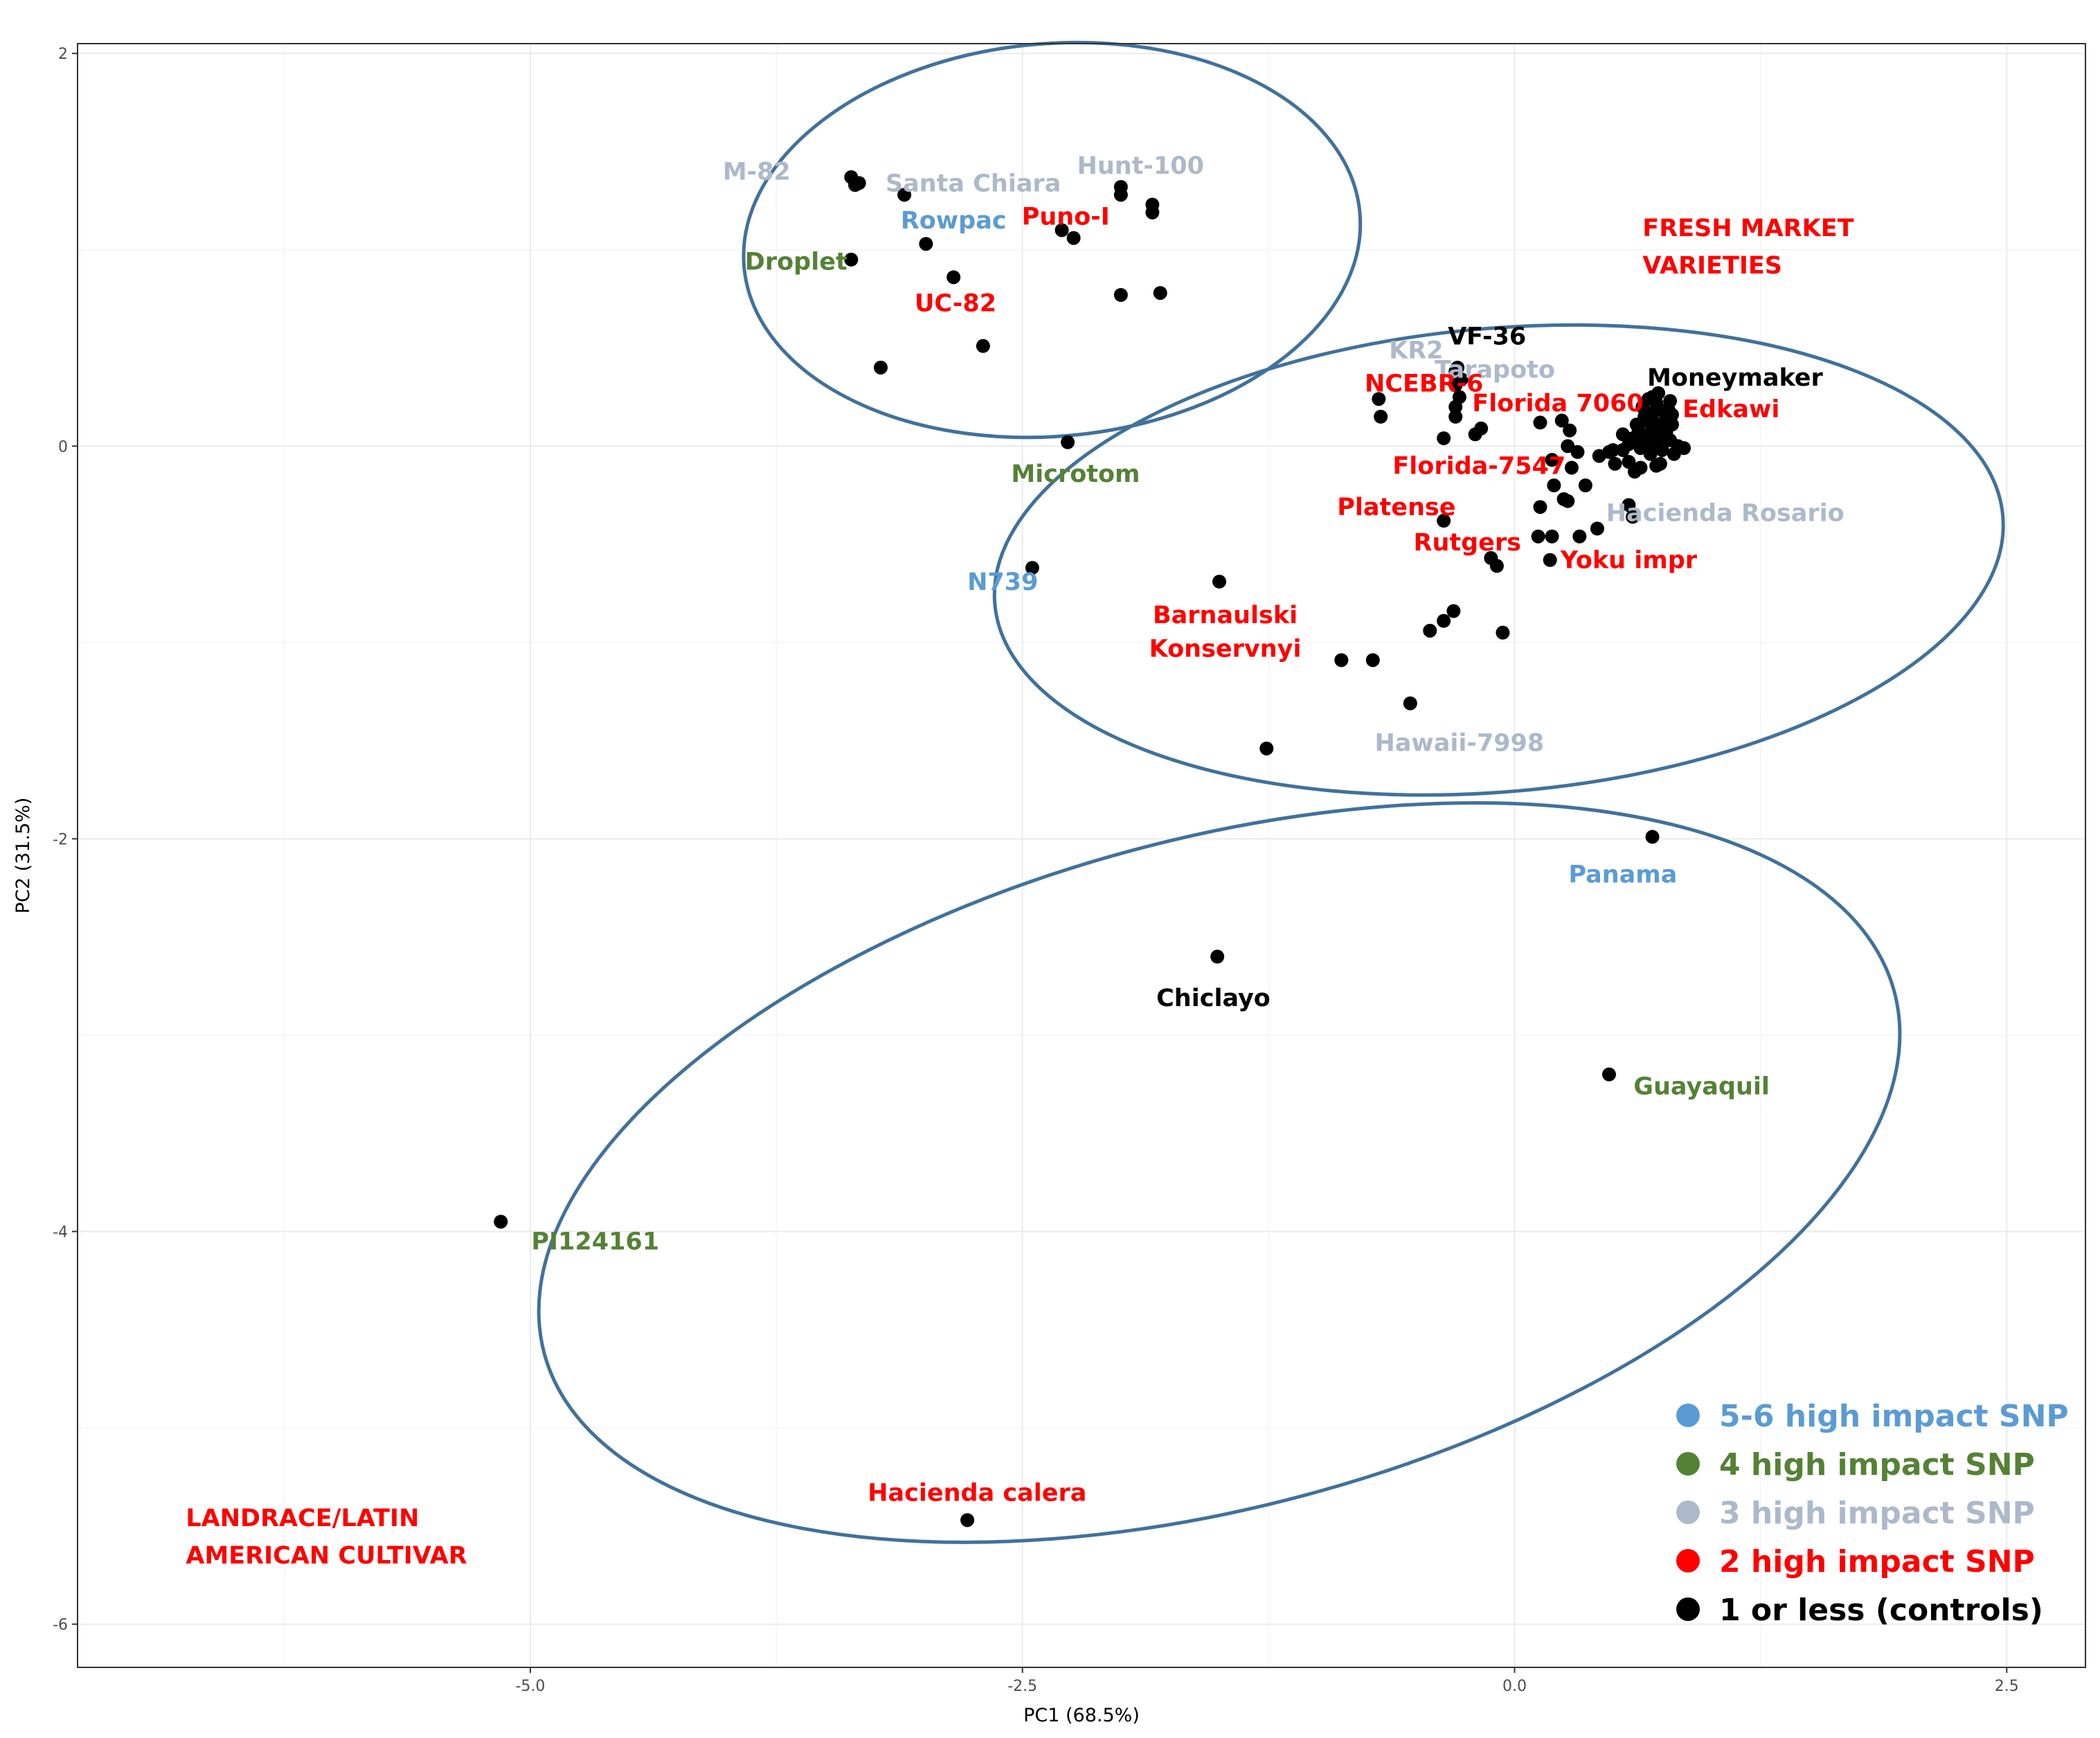 This screenshot has height=1738, width=2100. I want to click on y-axis-title: PC2 (31.5%), so click(23, 856).